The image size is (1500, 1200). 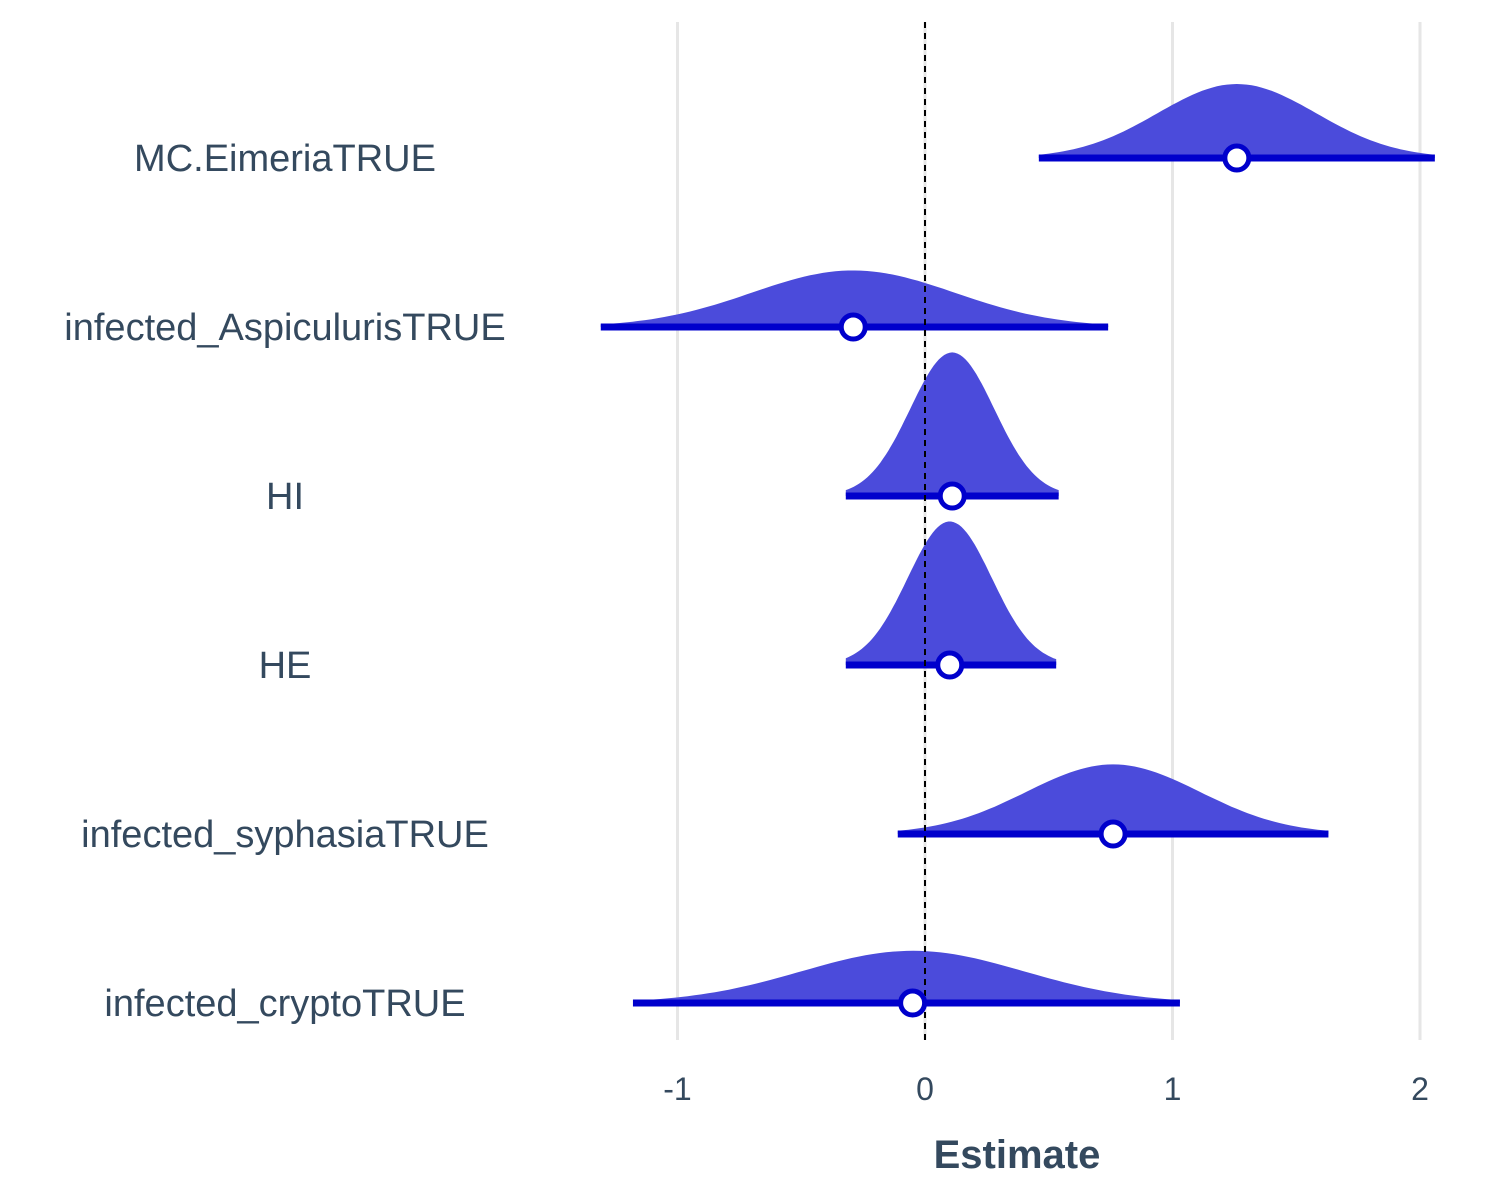 I want to click on x-tick-label-0: -1, so click(x=677, y=1089).